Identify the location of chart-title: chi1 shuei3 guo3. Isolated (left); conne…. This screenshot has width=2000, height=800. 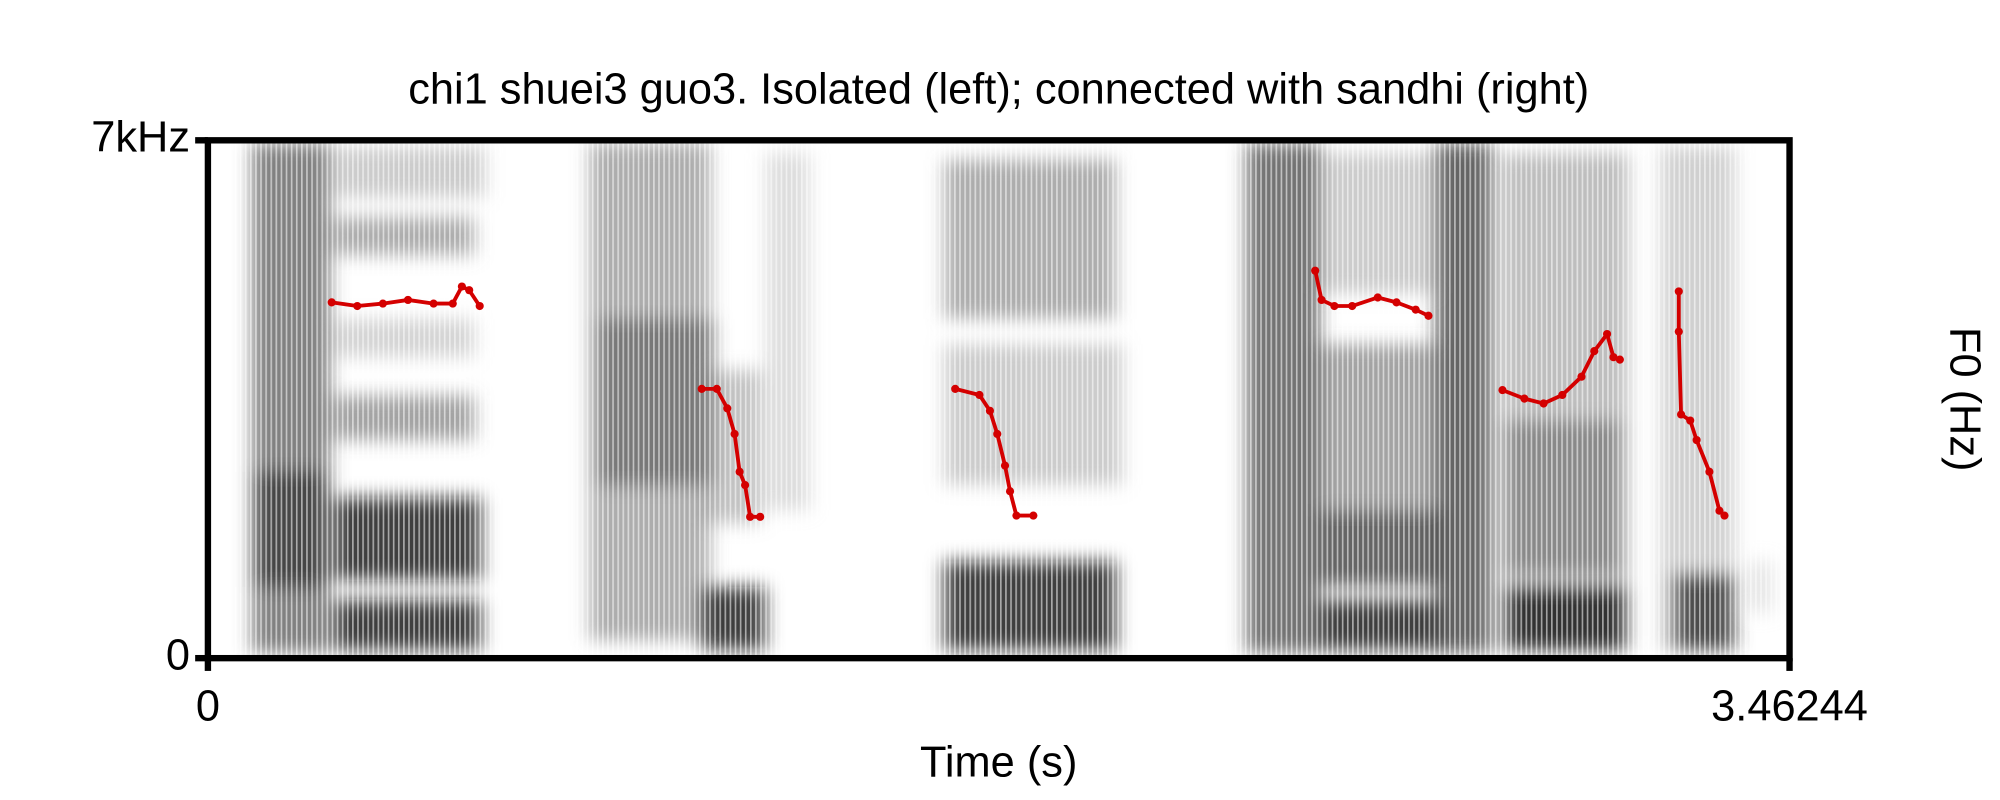
(998, 89).